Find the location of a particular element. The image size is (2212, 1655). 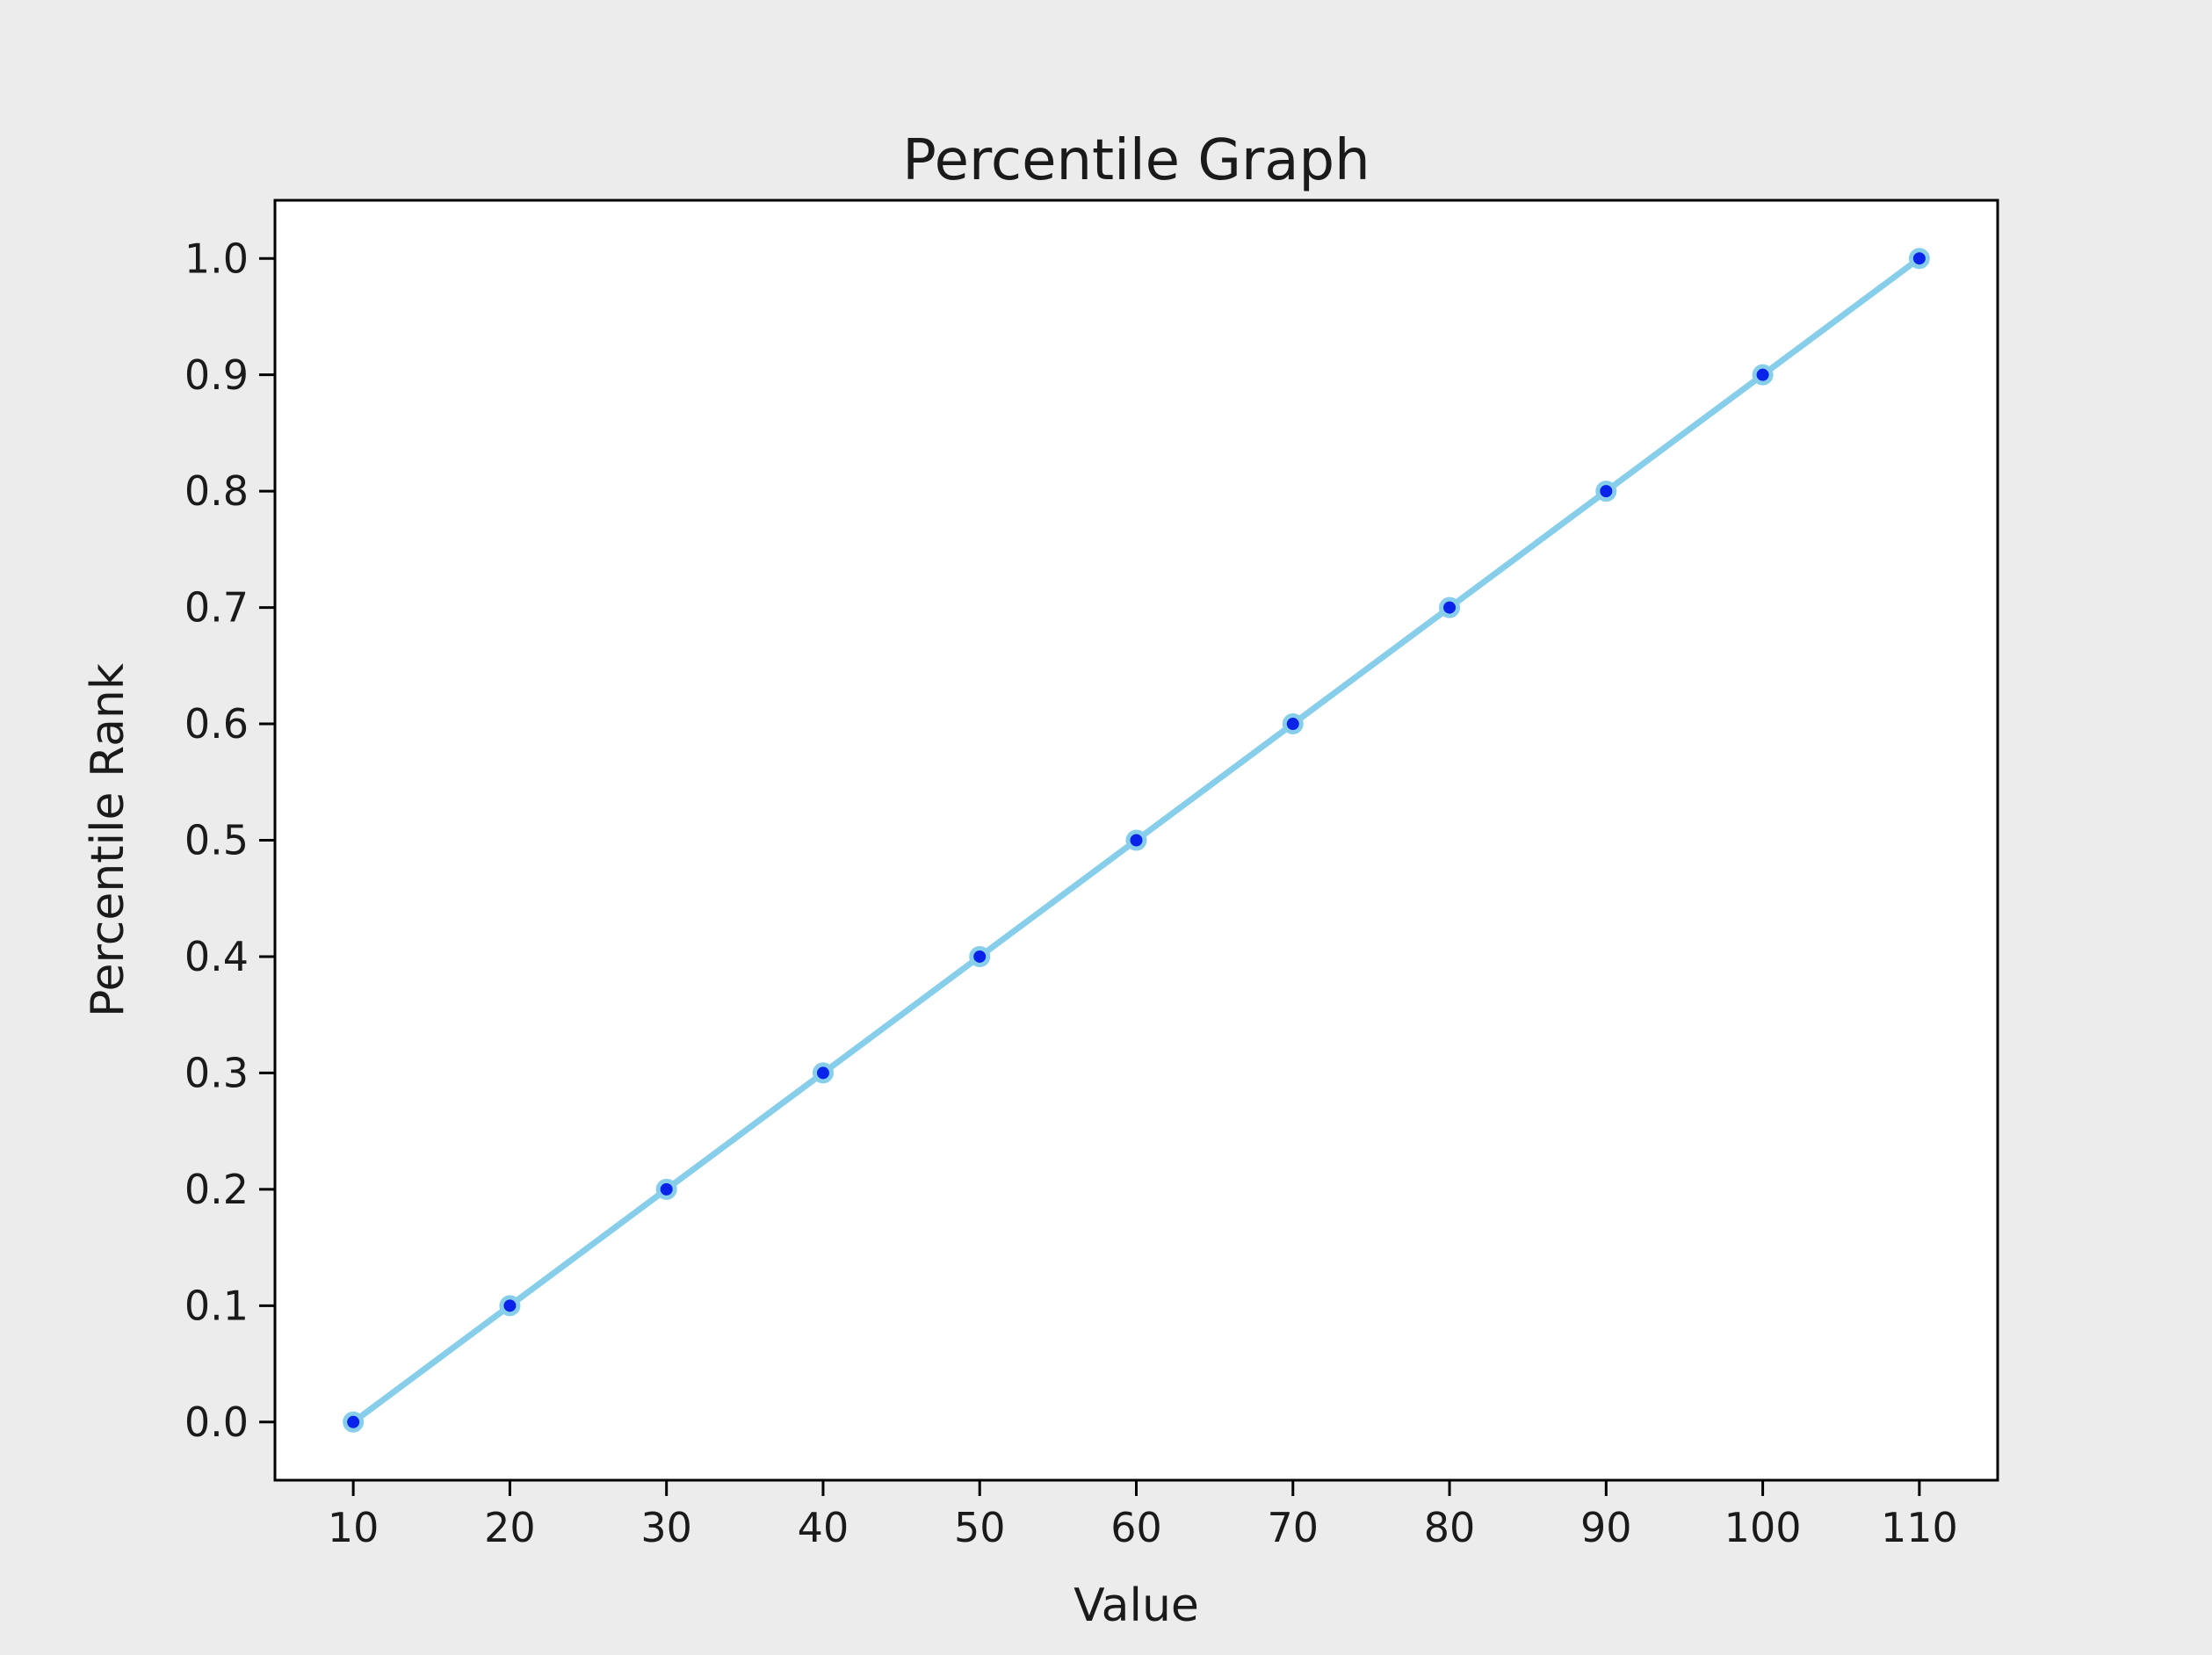

y-tick-label: 0.9 is located at coordinates (216, 375).